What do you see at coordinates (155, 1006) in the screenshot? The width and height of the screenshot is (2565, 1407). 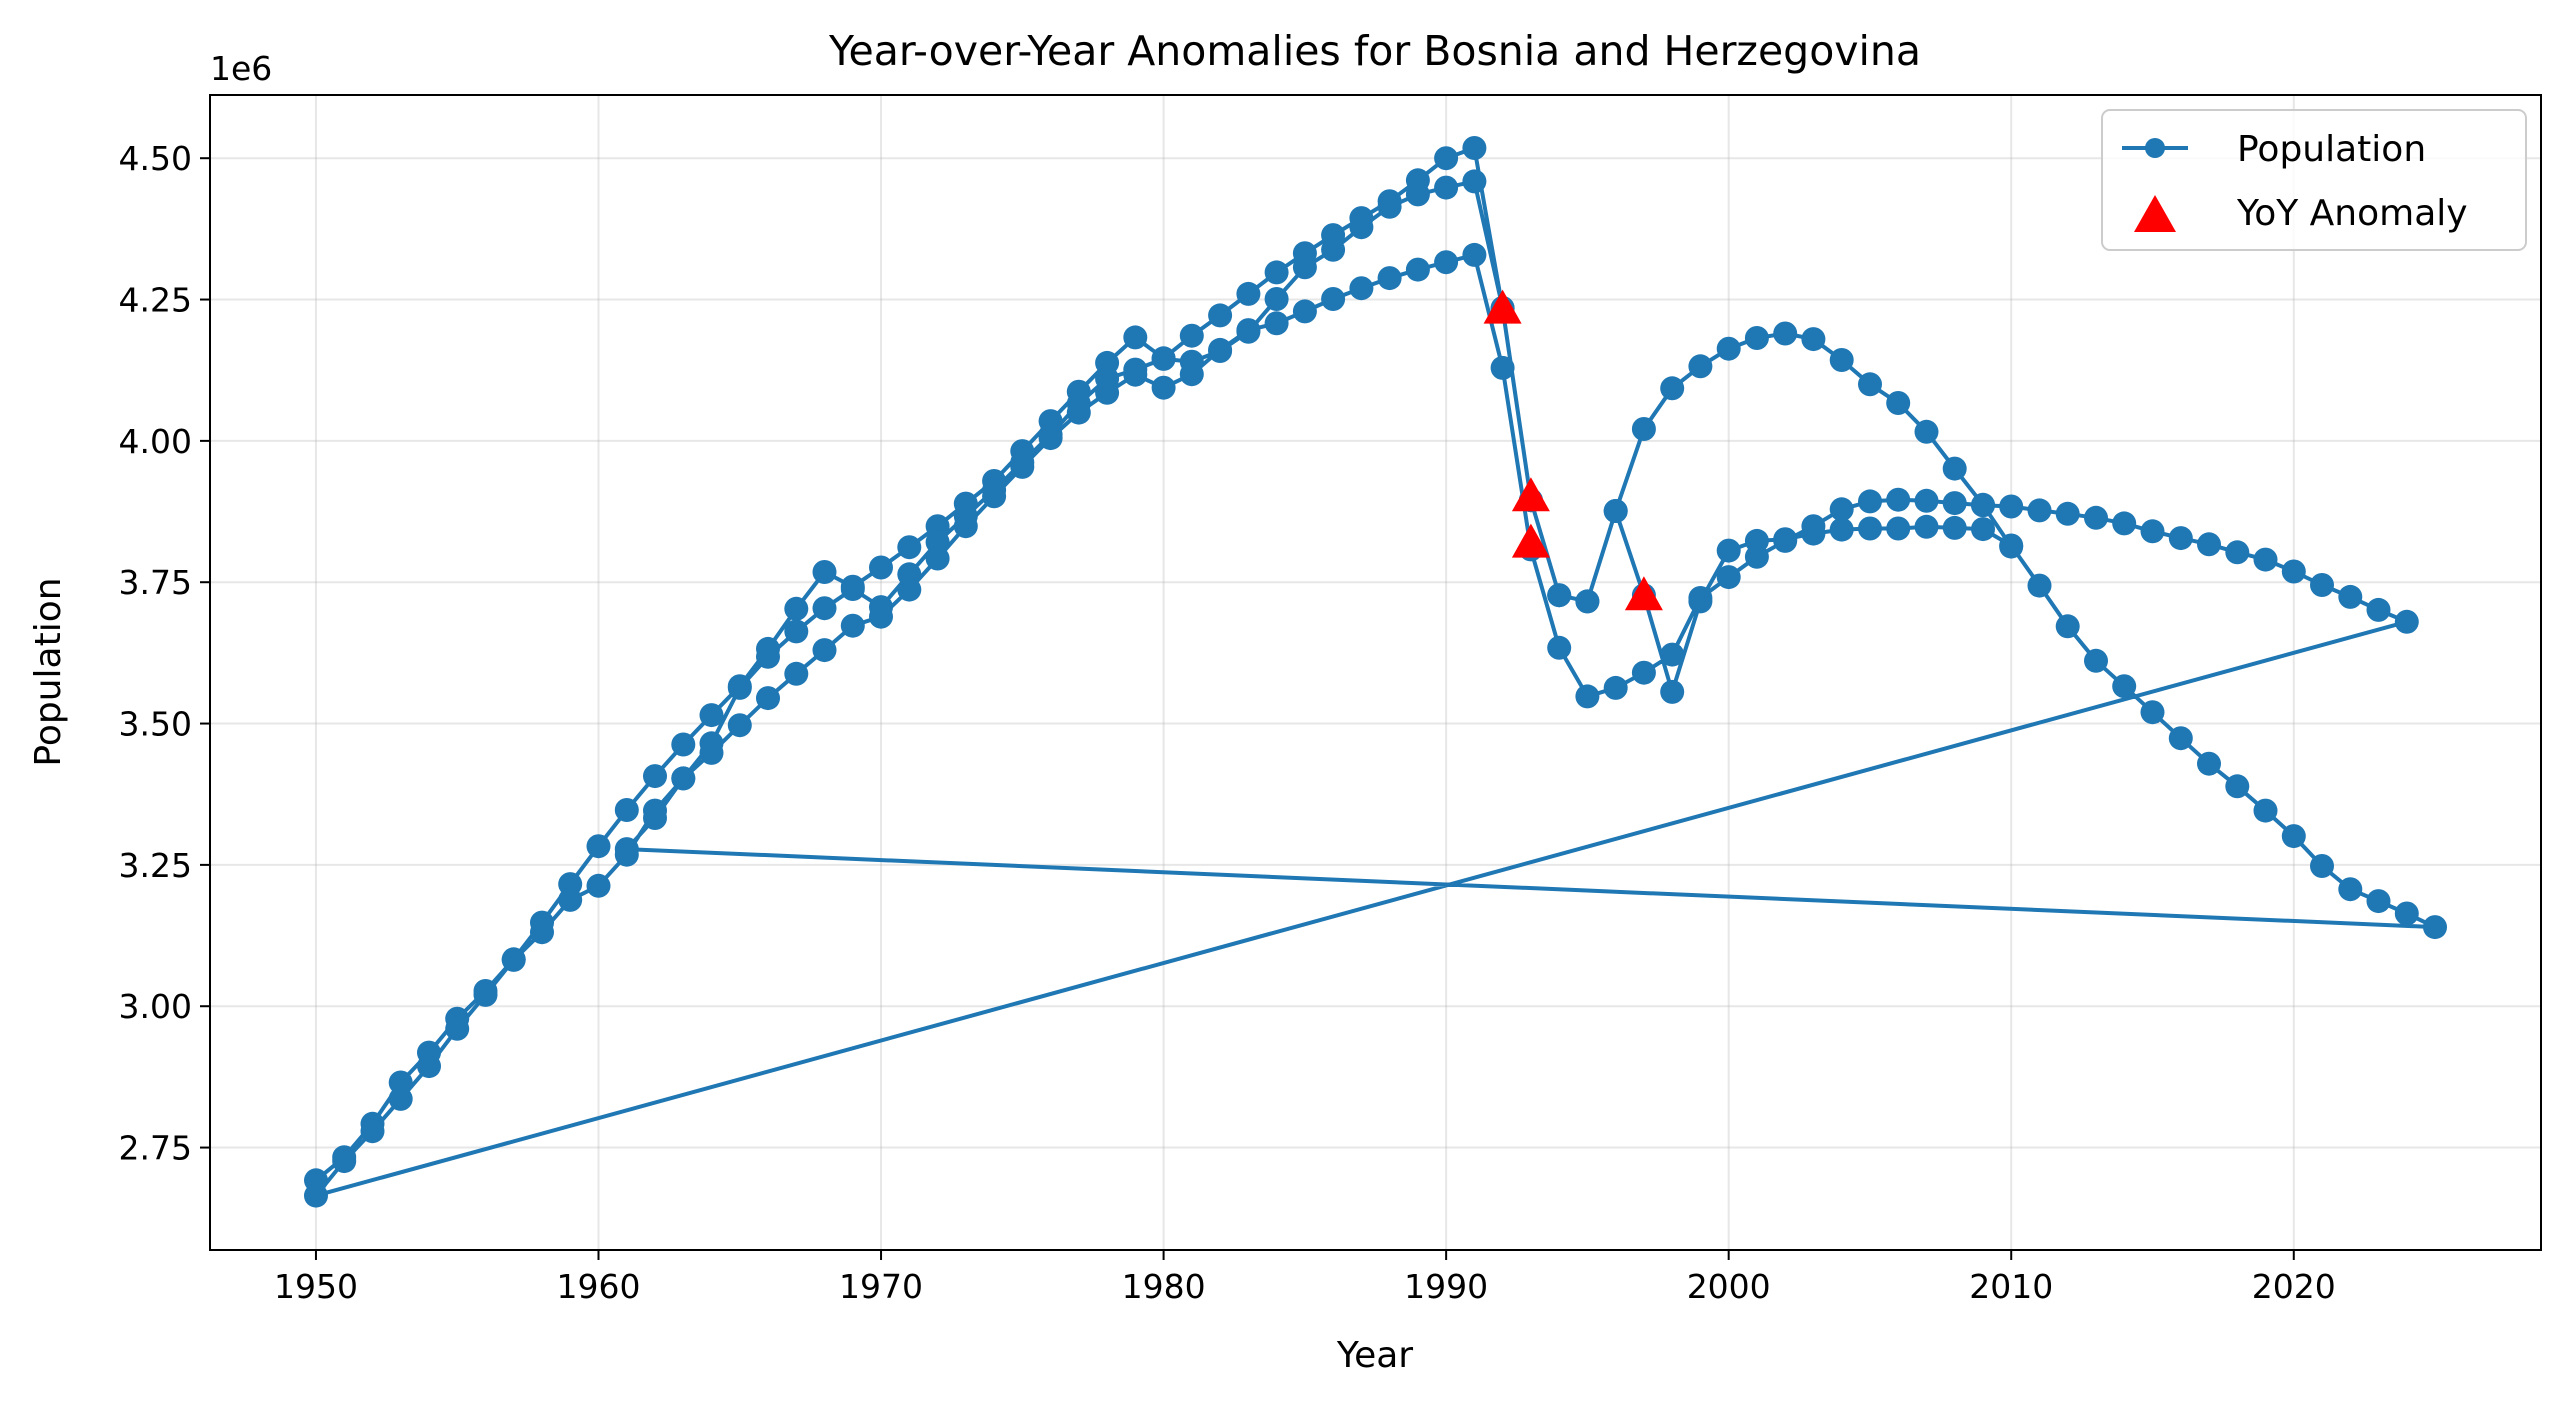 I see `y-tick-label: 3.00` at bounding box center [155, 1006].